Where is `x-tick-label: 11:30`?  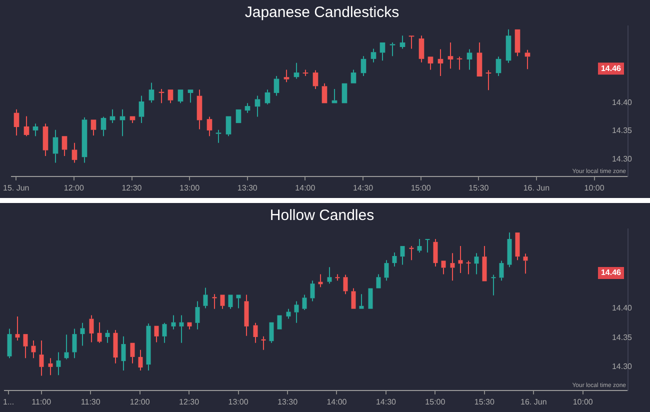 x-tick-label: 11:30 is located at coordinates (90, 401).